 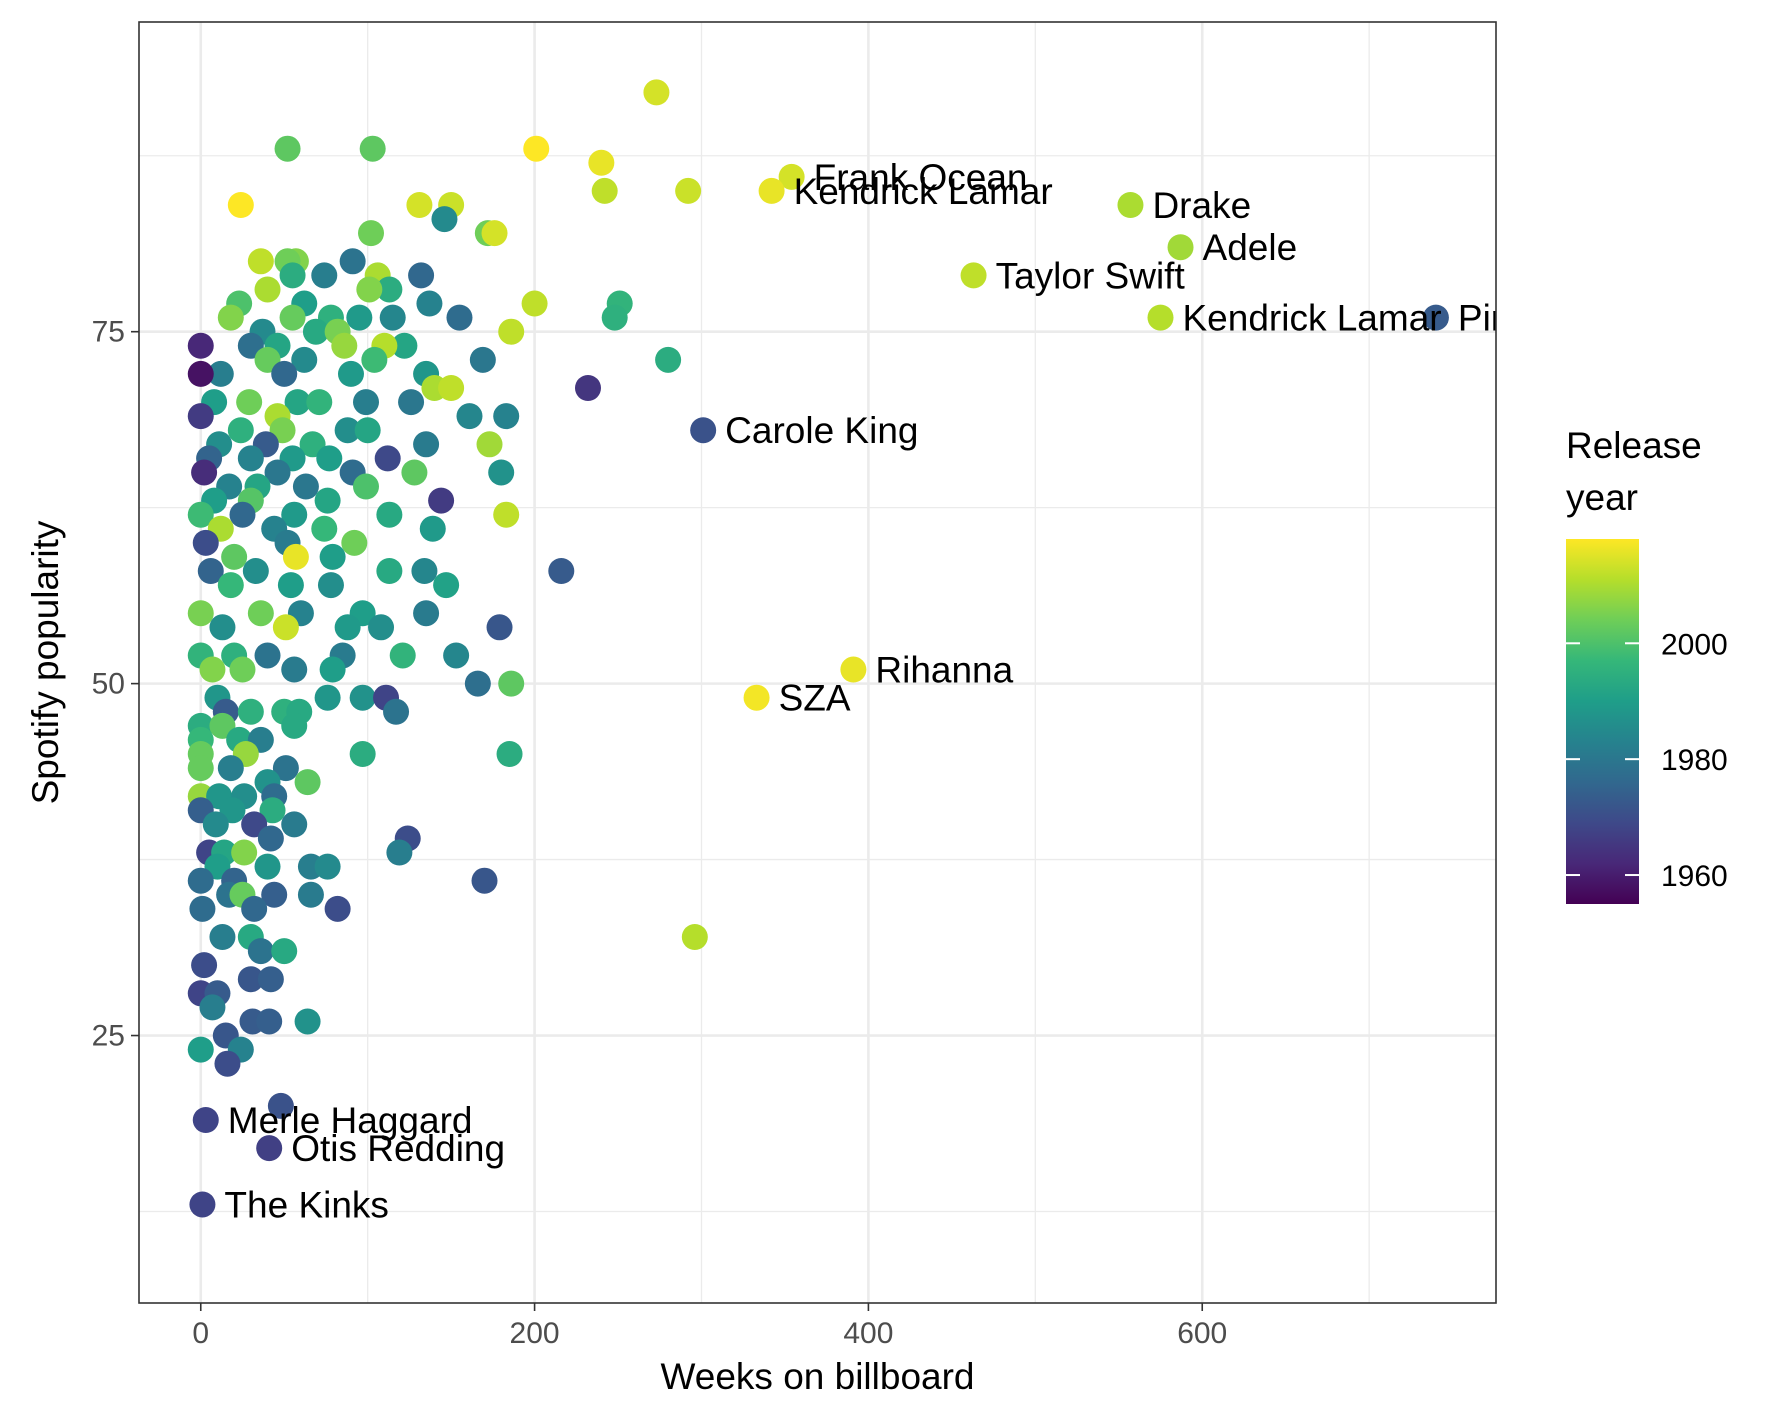 What do you see at coordinates (200, 1333) in the screenshot?
I see `x-tick-label: 0` at bounding box center [200, 1333].